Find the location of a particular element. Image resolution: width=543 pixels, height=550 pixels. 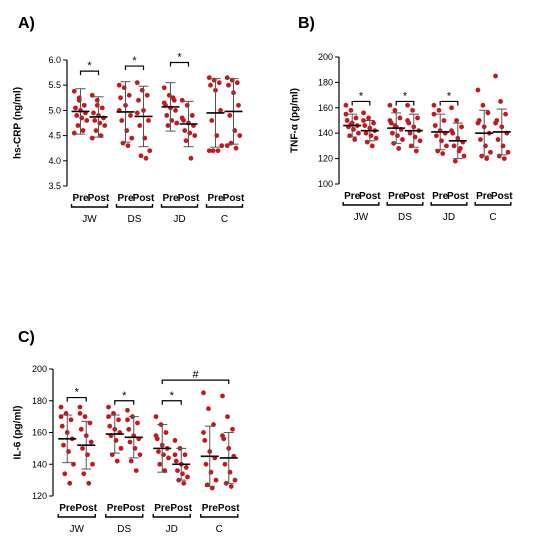

column-DS-pre is located at coordinates (396, 126).